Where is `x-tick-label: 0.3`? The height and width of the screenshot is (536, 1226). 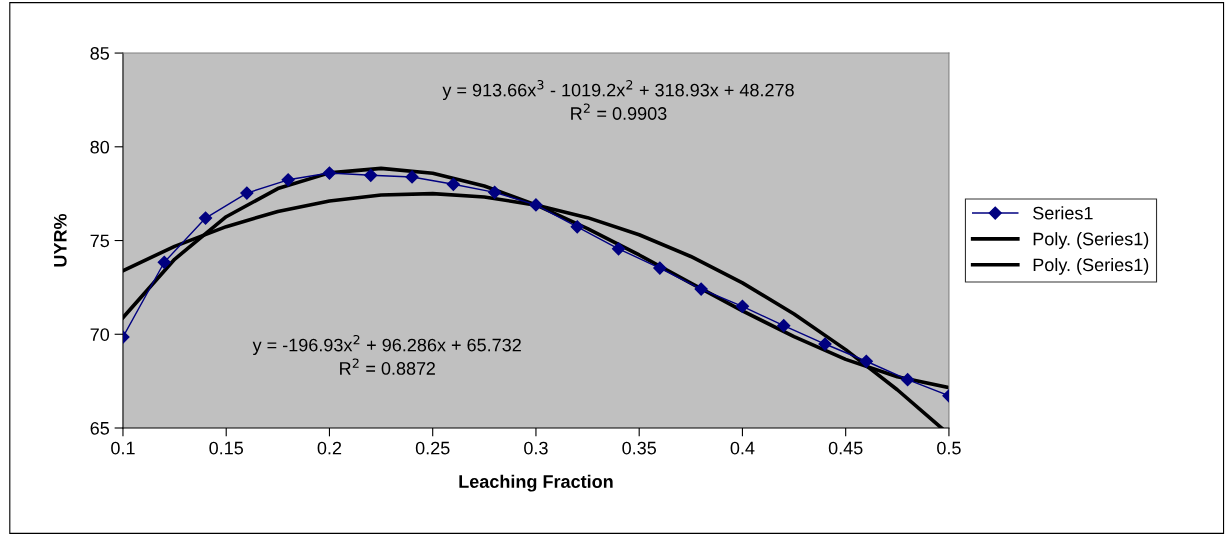 x-tick-label: 0.3 is located at coordinates (536, 448).